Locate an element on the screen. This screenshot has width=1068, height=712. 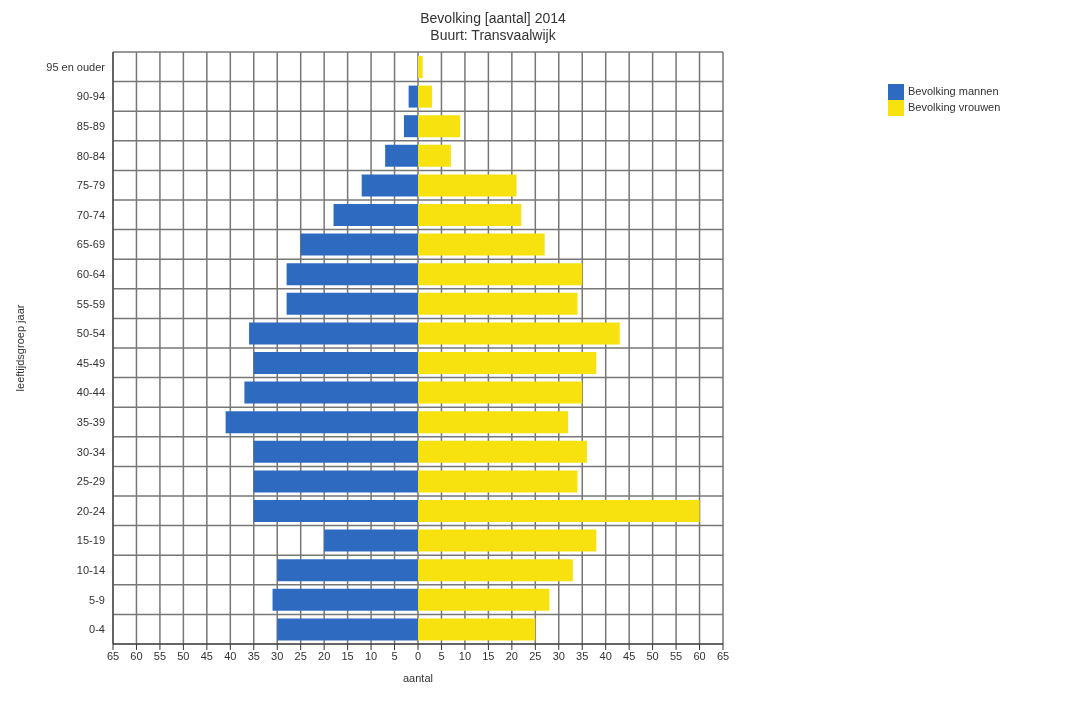
y-tick-label: 50-54 is located at coordinates (90, 333).